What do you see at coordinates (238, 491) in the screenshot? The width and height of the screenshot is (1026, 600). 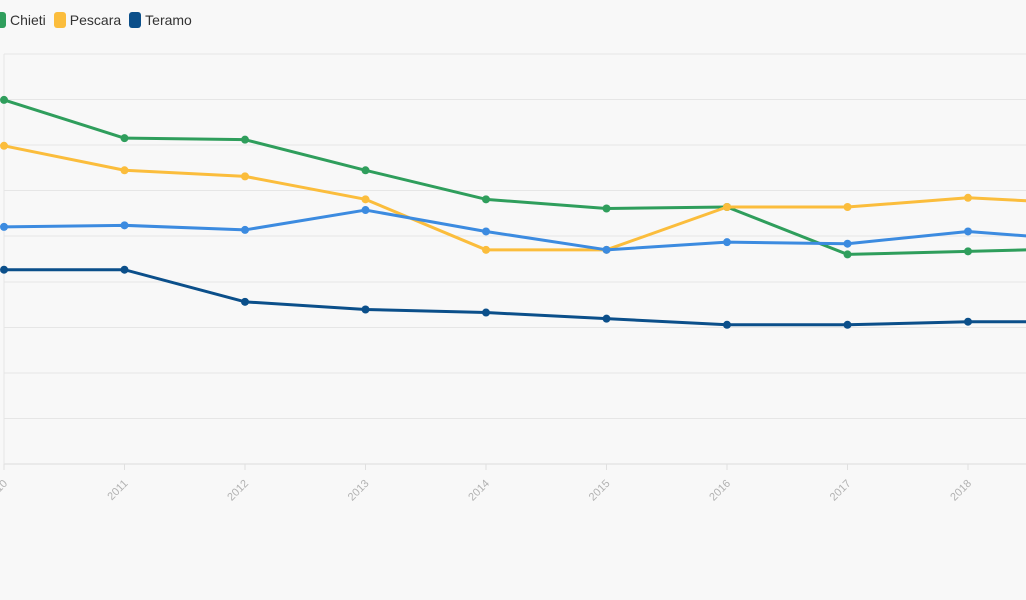 I see `x-tick-label: 2012` at bounding box center [238, 491].